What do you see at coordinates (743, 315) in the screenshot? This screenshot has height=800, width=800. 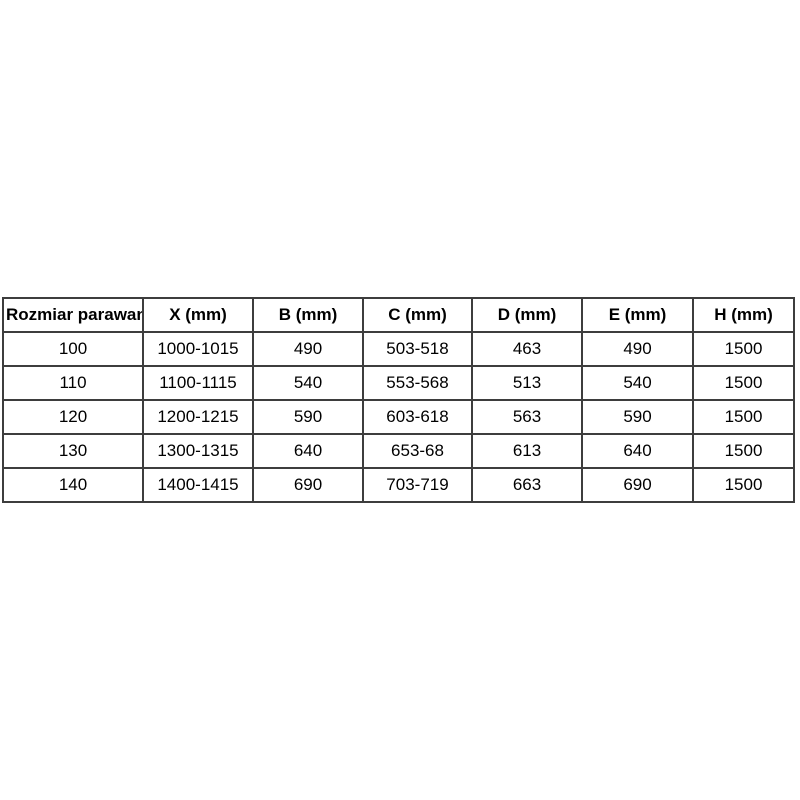 I see `column-header-h-mm: H (mm)` at bounding box center [743, 315].